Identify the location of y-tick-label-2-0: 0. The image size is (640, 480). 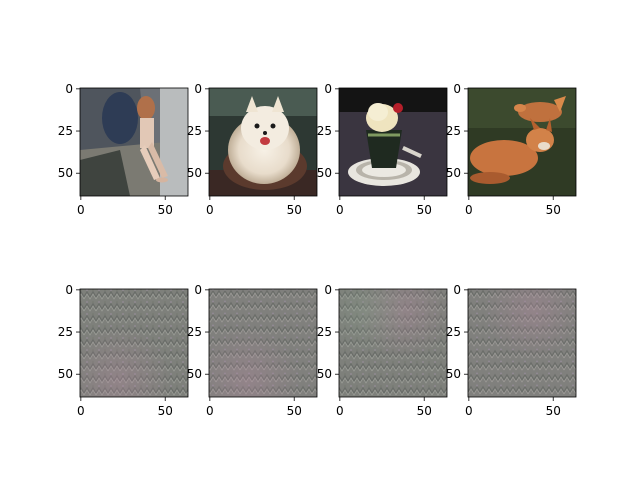
(328, 89).